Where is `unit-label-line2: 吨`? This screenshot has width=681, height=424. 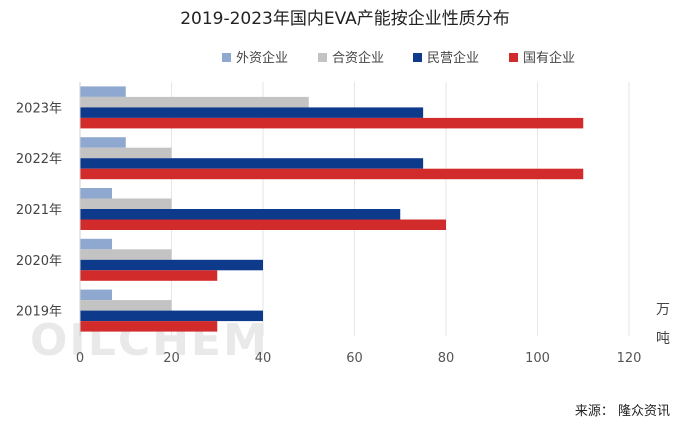
unit-label-line2: 吨 is located at coordinates (663, 339).